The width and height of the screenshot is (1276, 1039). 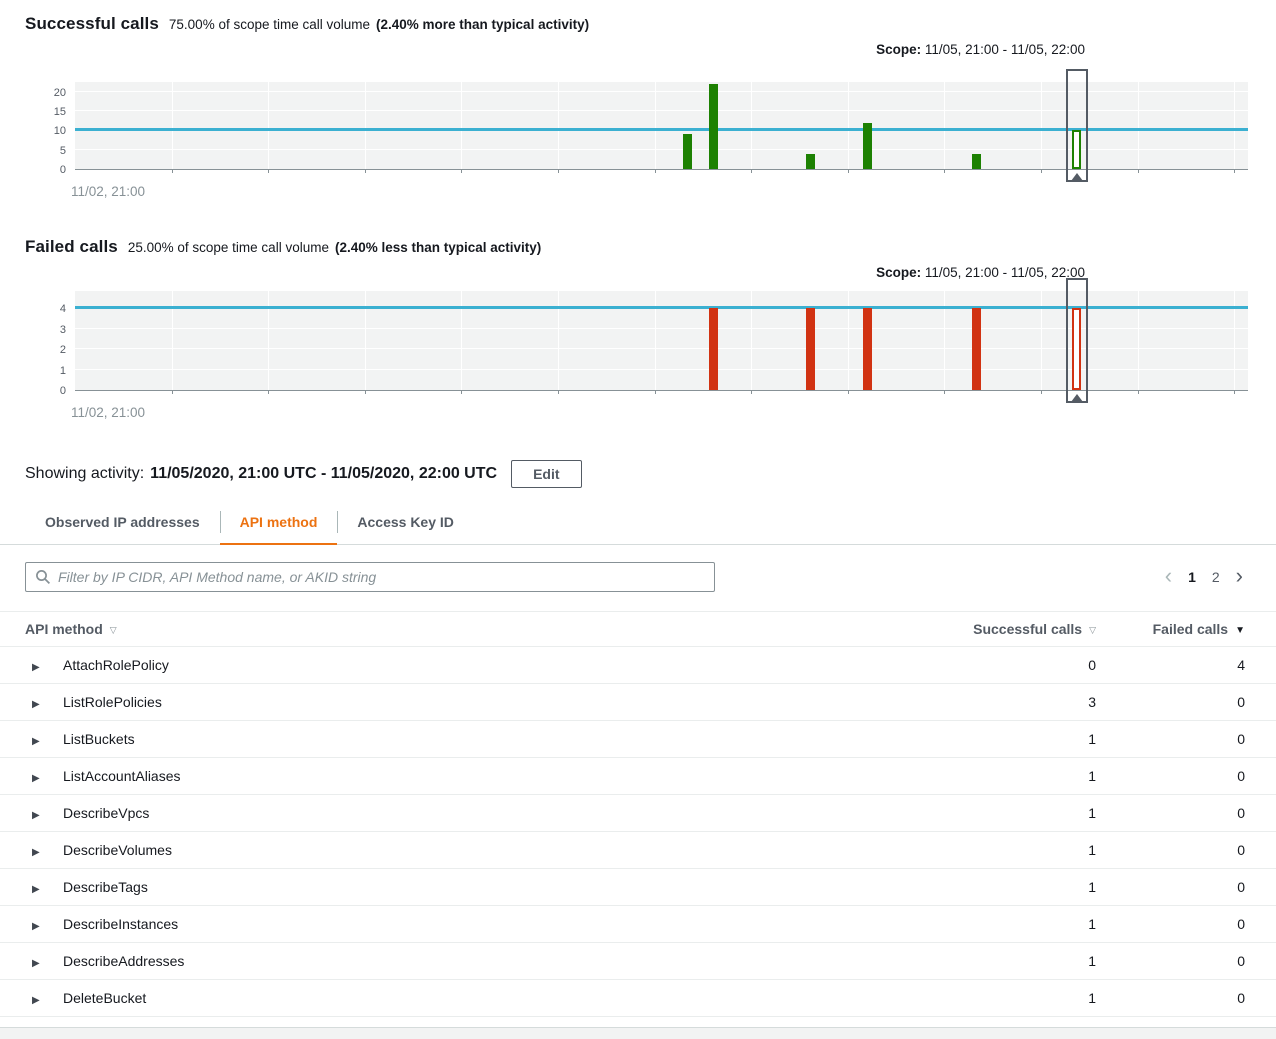 I want to click on failed-calls-y-axis: 0 1 2 3 4, so click(x=50, y=344).